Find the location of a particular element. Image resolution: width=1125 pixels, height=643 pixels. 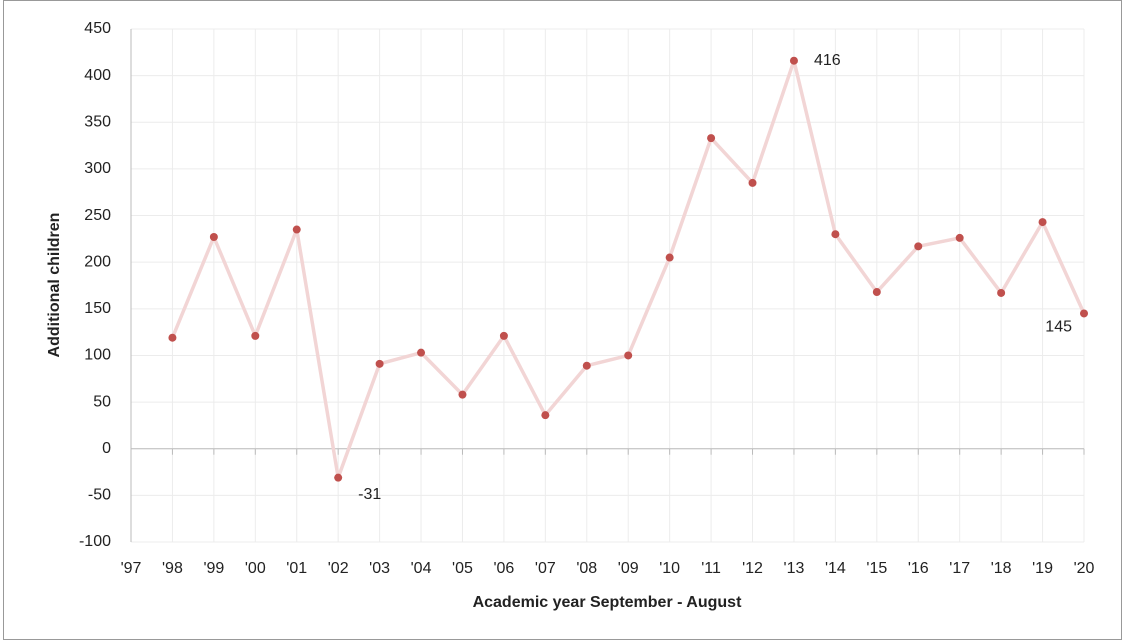

y-axis-title: Additional children is located at coordinates (54, 285).